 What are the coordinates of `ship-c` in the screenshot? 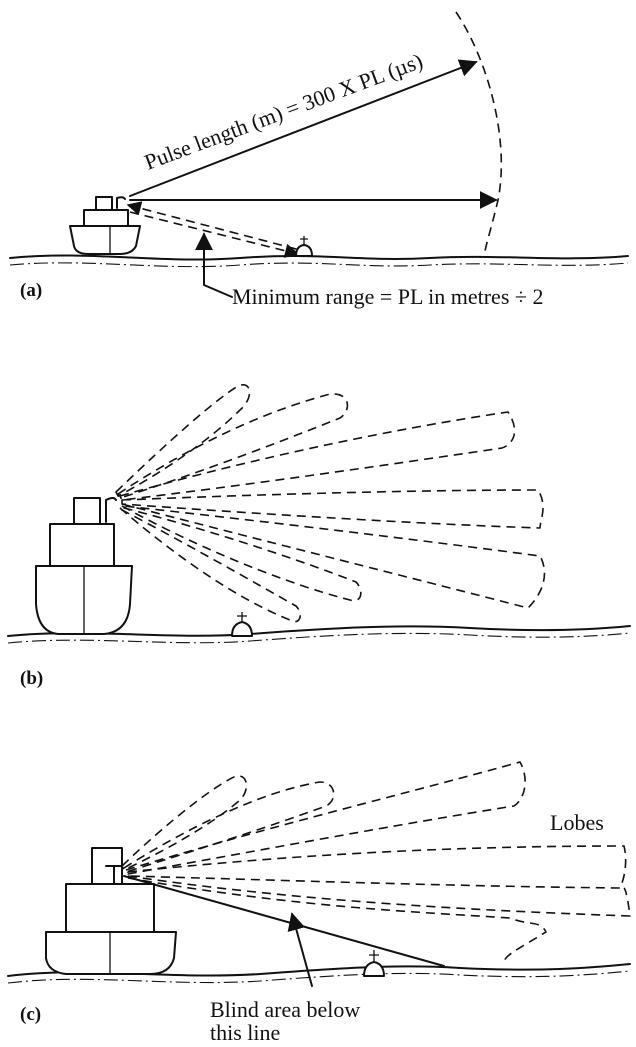 It's located at (111, 911).